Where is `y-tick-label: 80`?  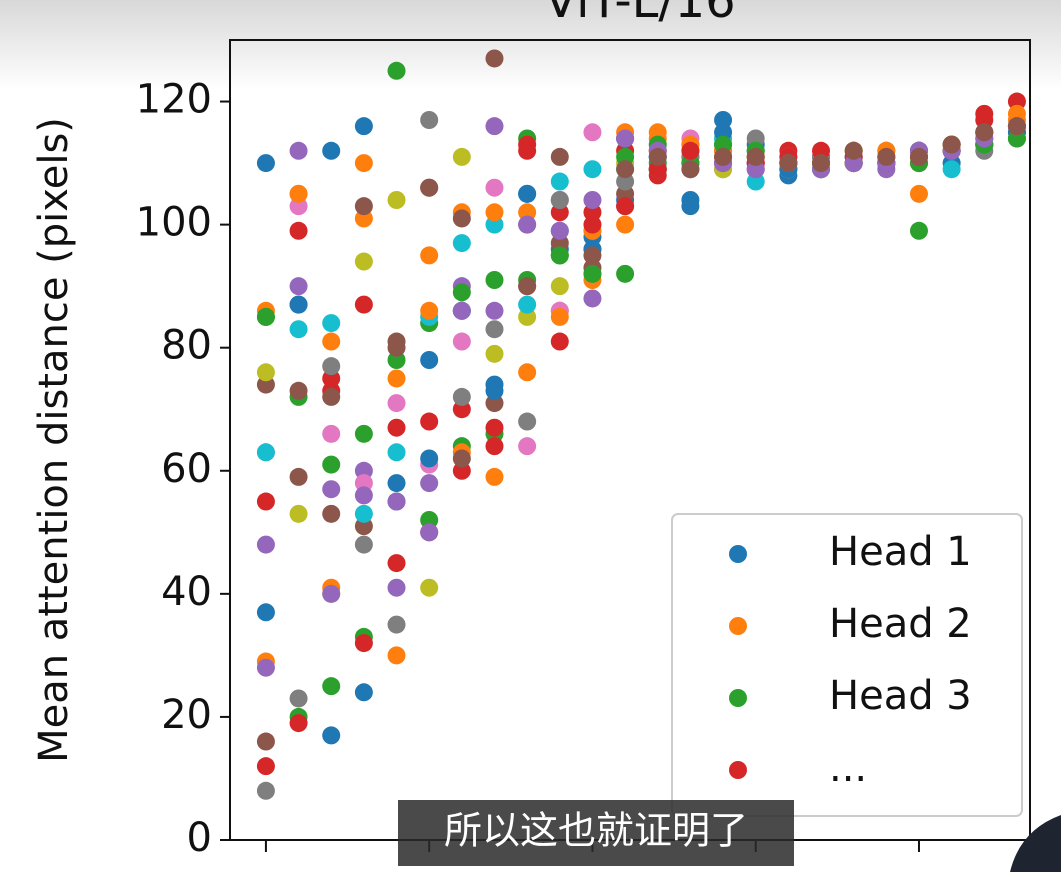
y-tick-label: 80 is located at coordinates (186, 346).